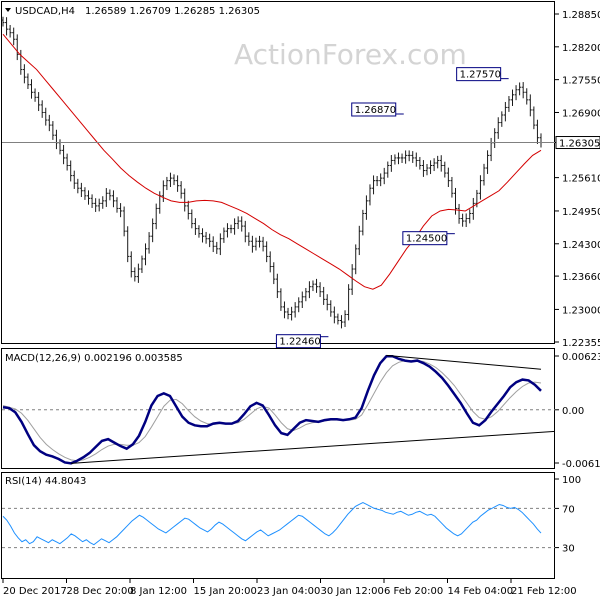  What do you see at coordinates (581, 277) in the screenshot?
I see `price-tick-label: 1.23660` at bounding box center [581, 277].